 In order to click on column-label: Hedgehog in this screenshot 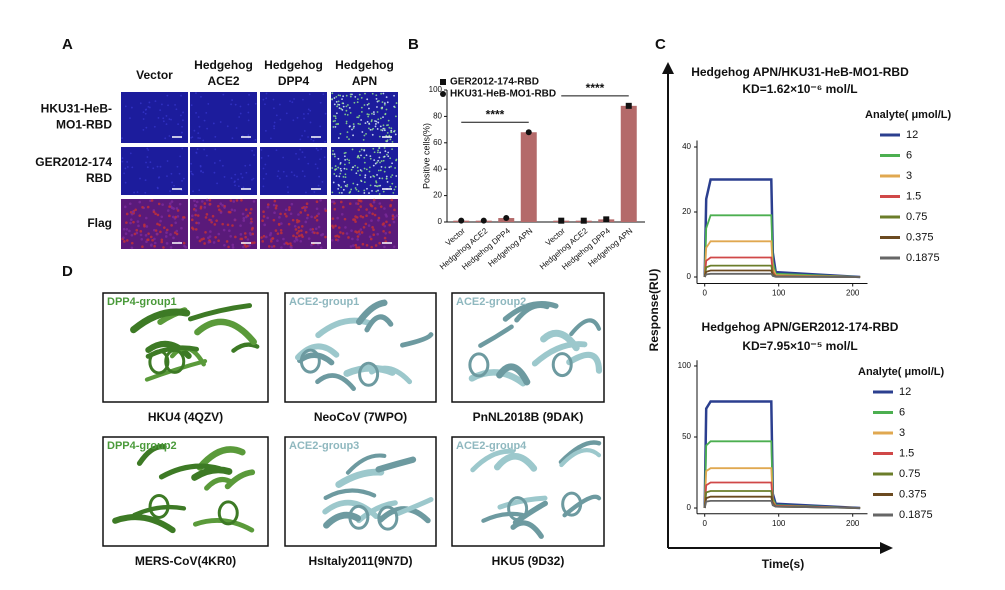, I will do `click(293, 65)`.